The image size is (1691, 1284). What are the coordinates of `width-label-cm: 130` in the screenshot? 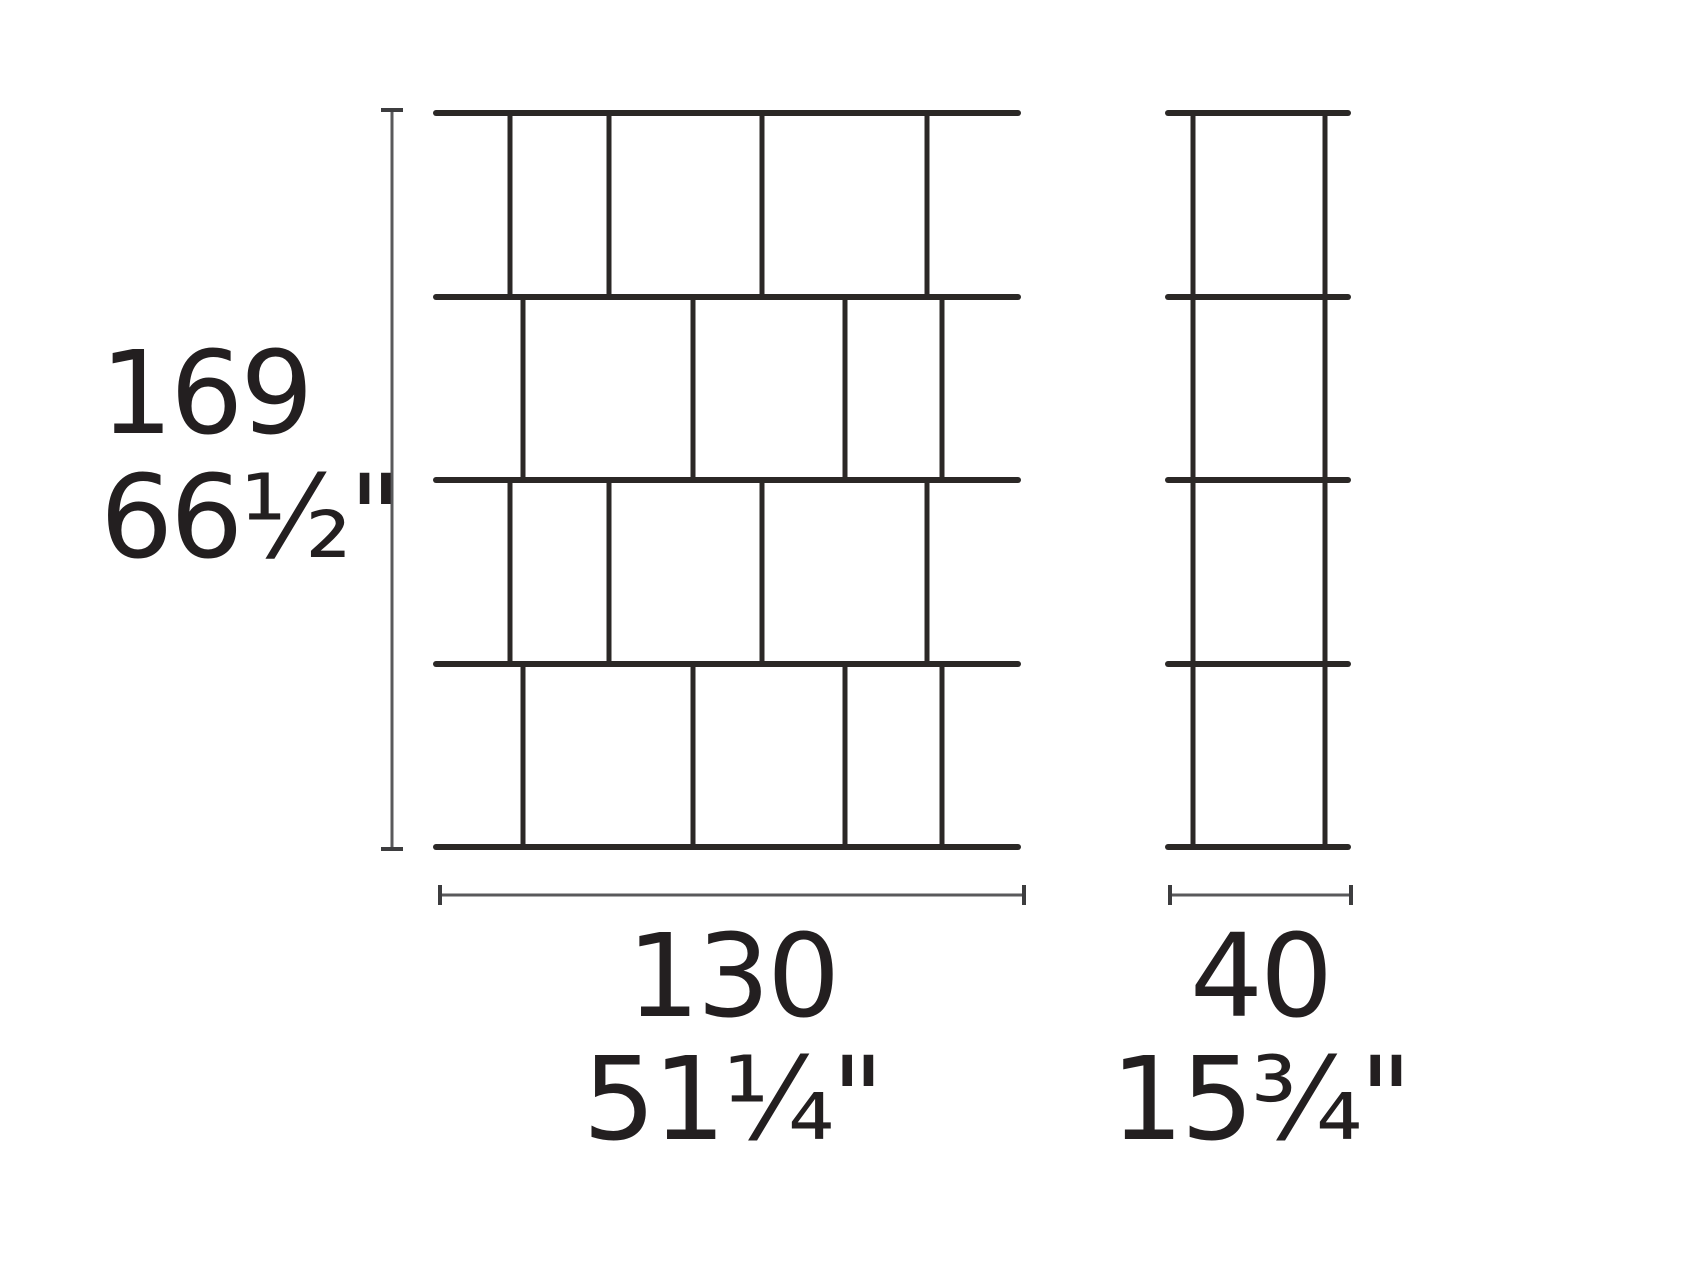 It's located at (732, 977).